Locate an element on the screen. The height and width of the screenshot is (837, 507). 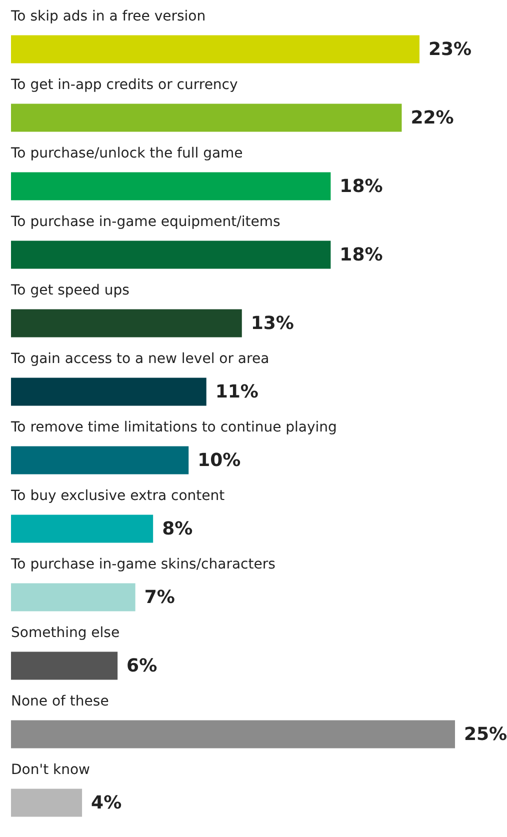
y-tick-label: None of these is located at coordinates (60, 701).